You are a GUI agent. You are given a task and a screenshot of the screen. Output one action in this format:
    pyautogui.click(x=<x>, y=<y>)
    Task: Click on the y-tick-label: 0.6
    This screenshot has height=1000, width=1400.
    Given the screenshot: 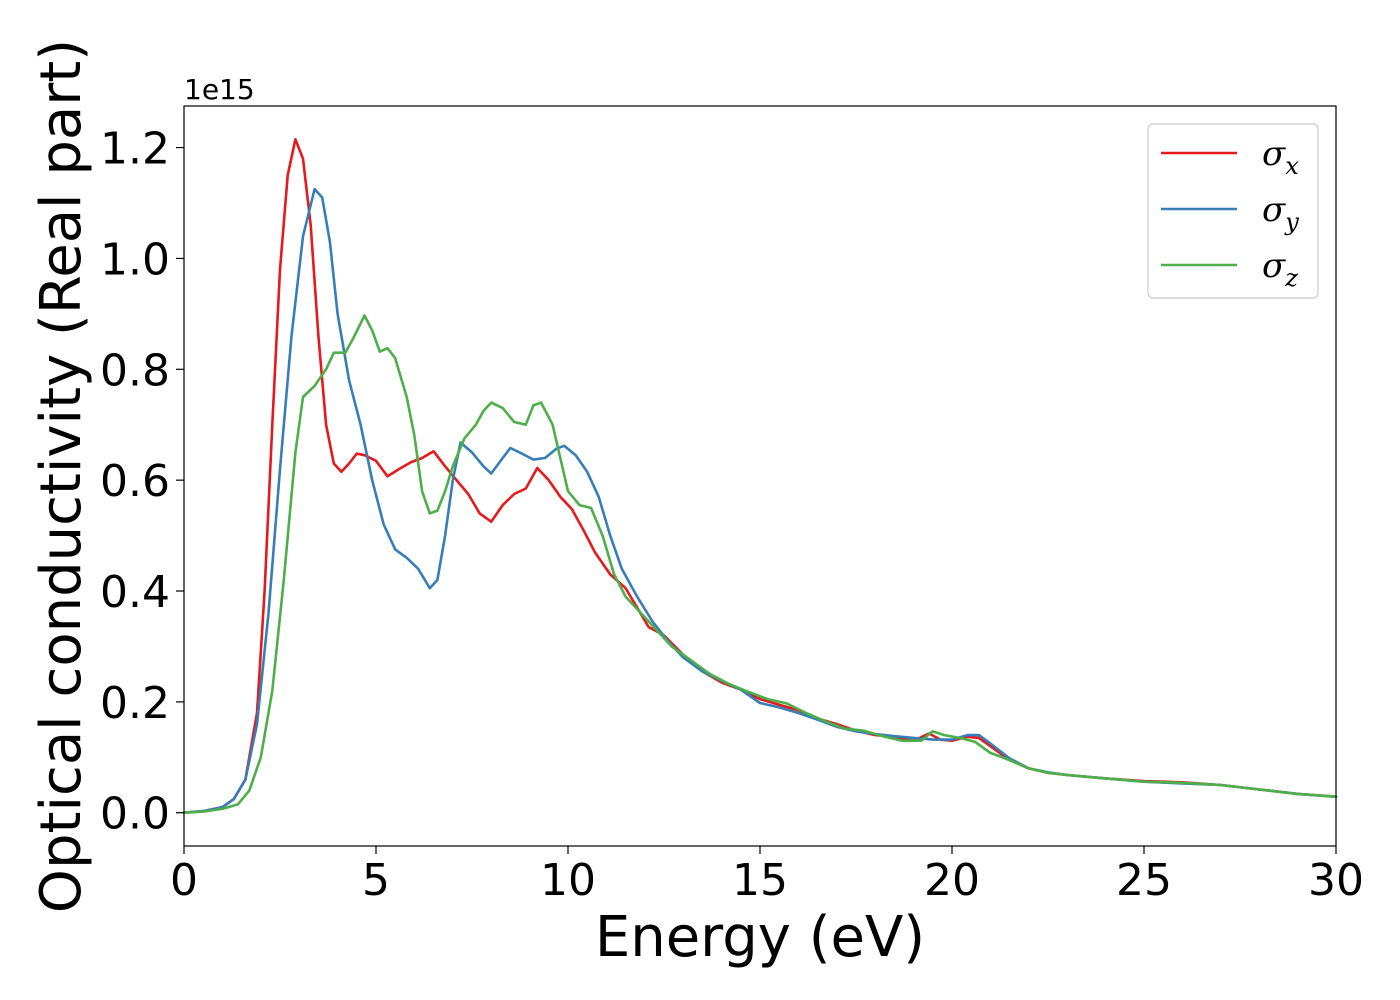 What is the action you would take?
    pyautogui.click(x=135, y=481)
    